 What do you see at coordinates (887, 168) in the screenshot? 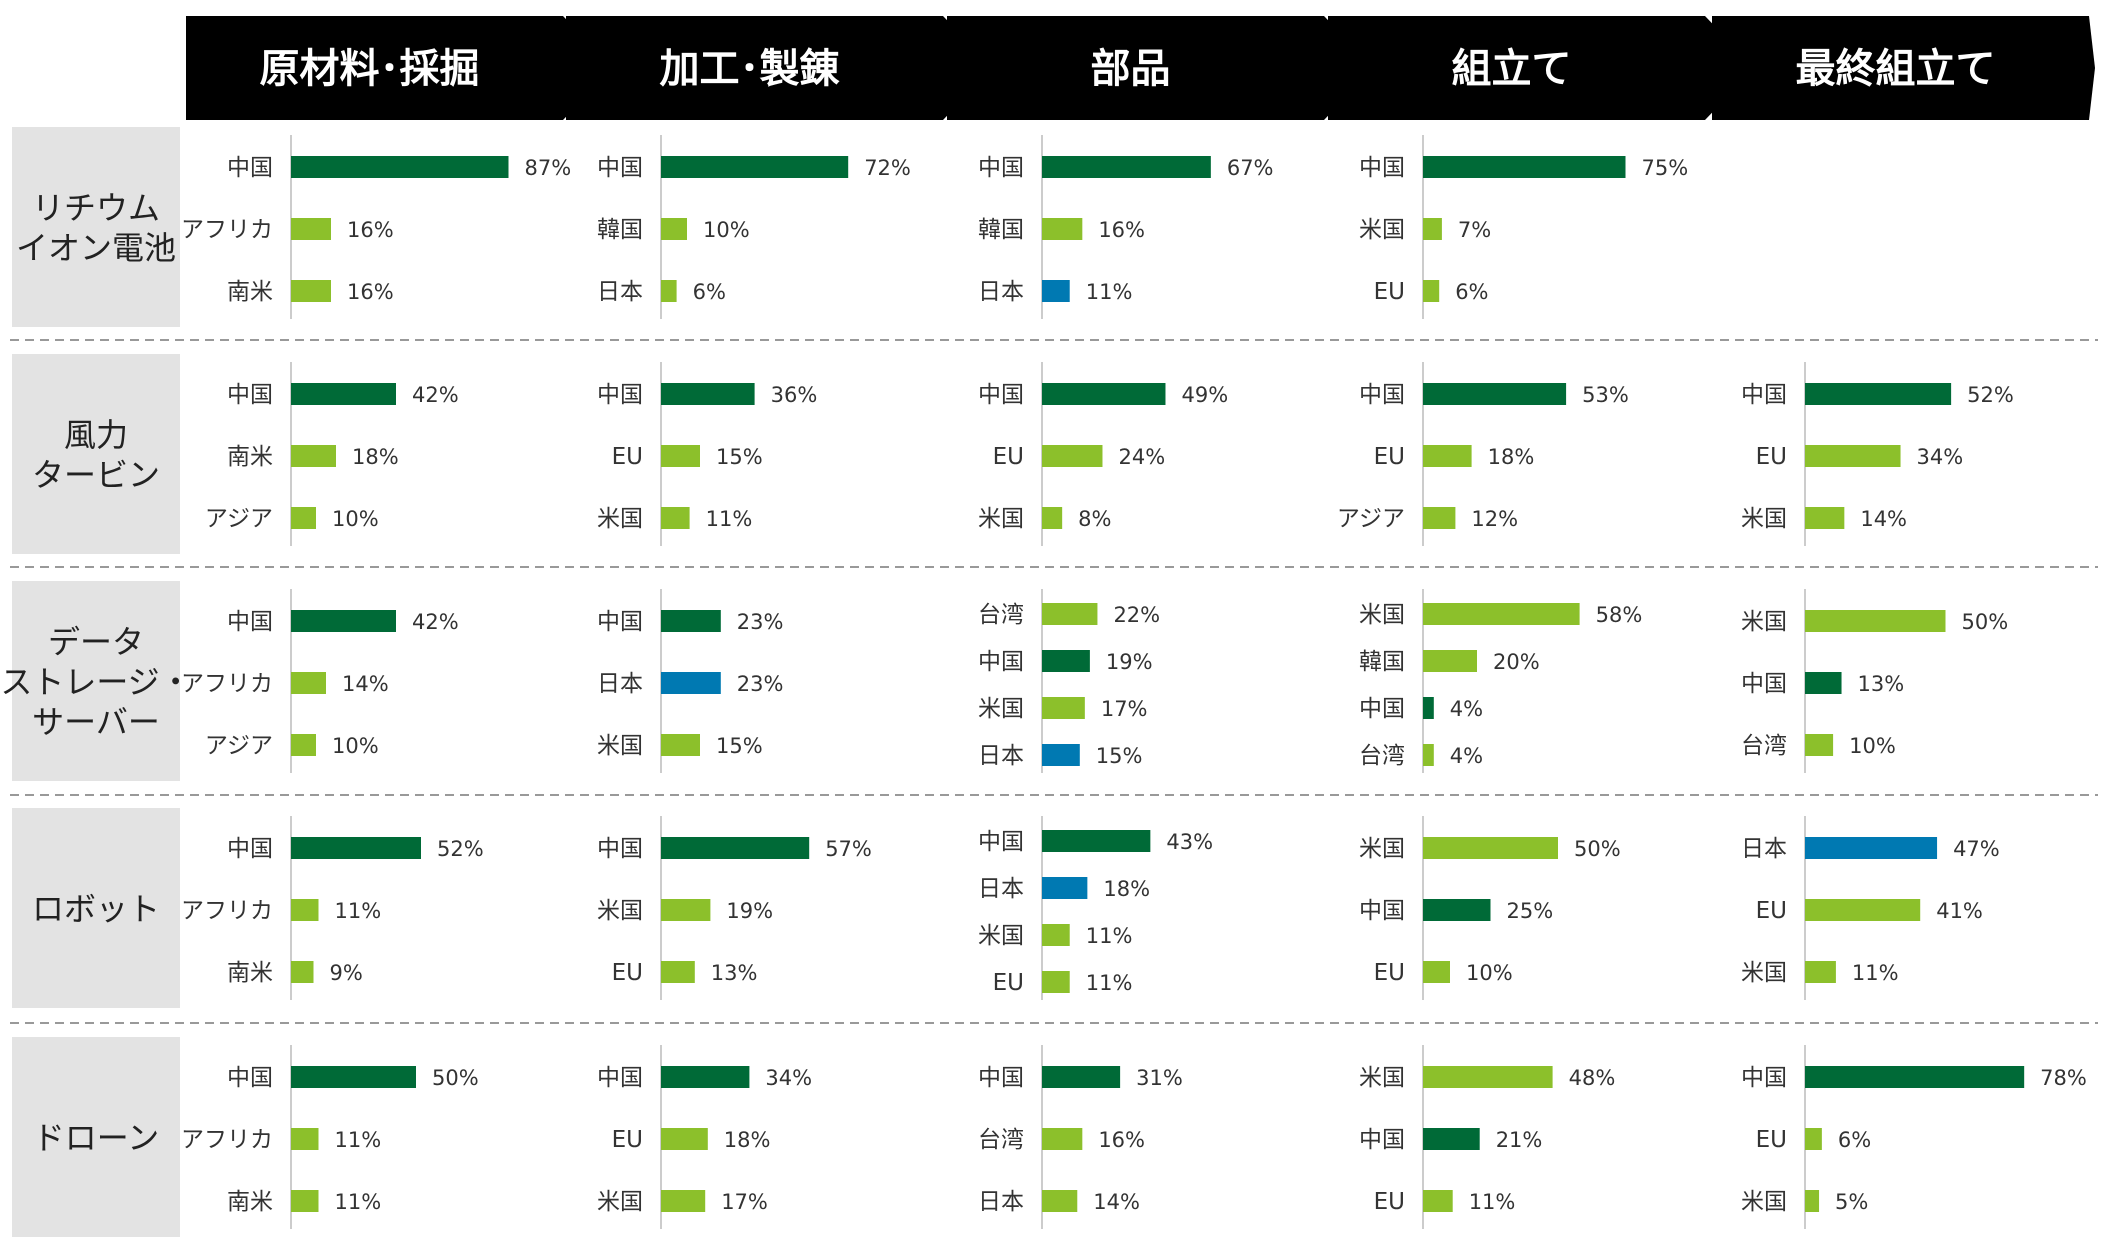
I see `value-label: 72%` at bounding box center [887, 168].